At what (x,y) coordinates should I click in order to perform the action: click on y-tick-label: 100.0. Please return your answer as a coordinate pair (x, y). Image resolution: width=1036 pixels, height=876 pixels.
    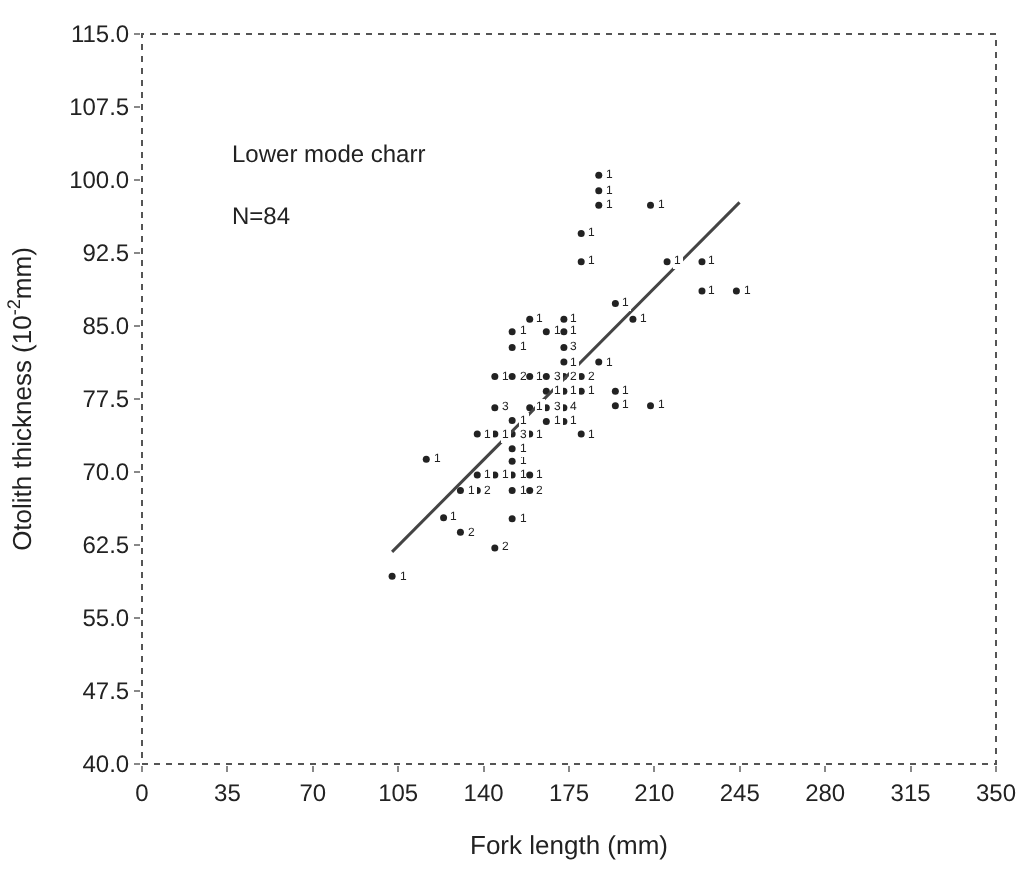
    Looking at the image, I should click on (99, 180).